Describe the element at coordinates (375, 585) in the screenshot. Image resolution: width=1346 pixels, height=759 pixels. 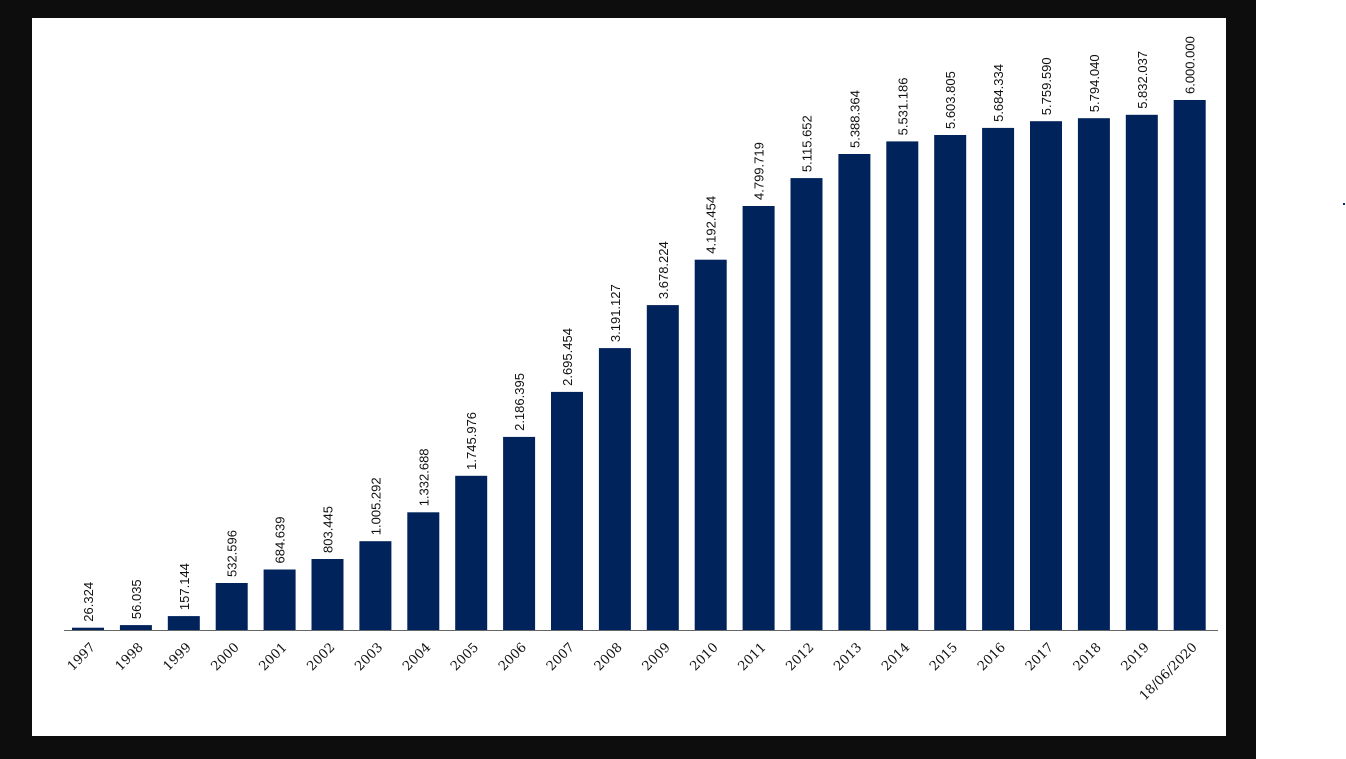
I see `bar-2003` at that location.